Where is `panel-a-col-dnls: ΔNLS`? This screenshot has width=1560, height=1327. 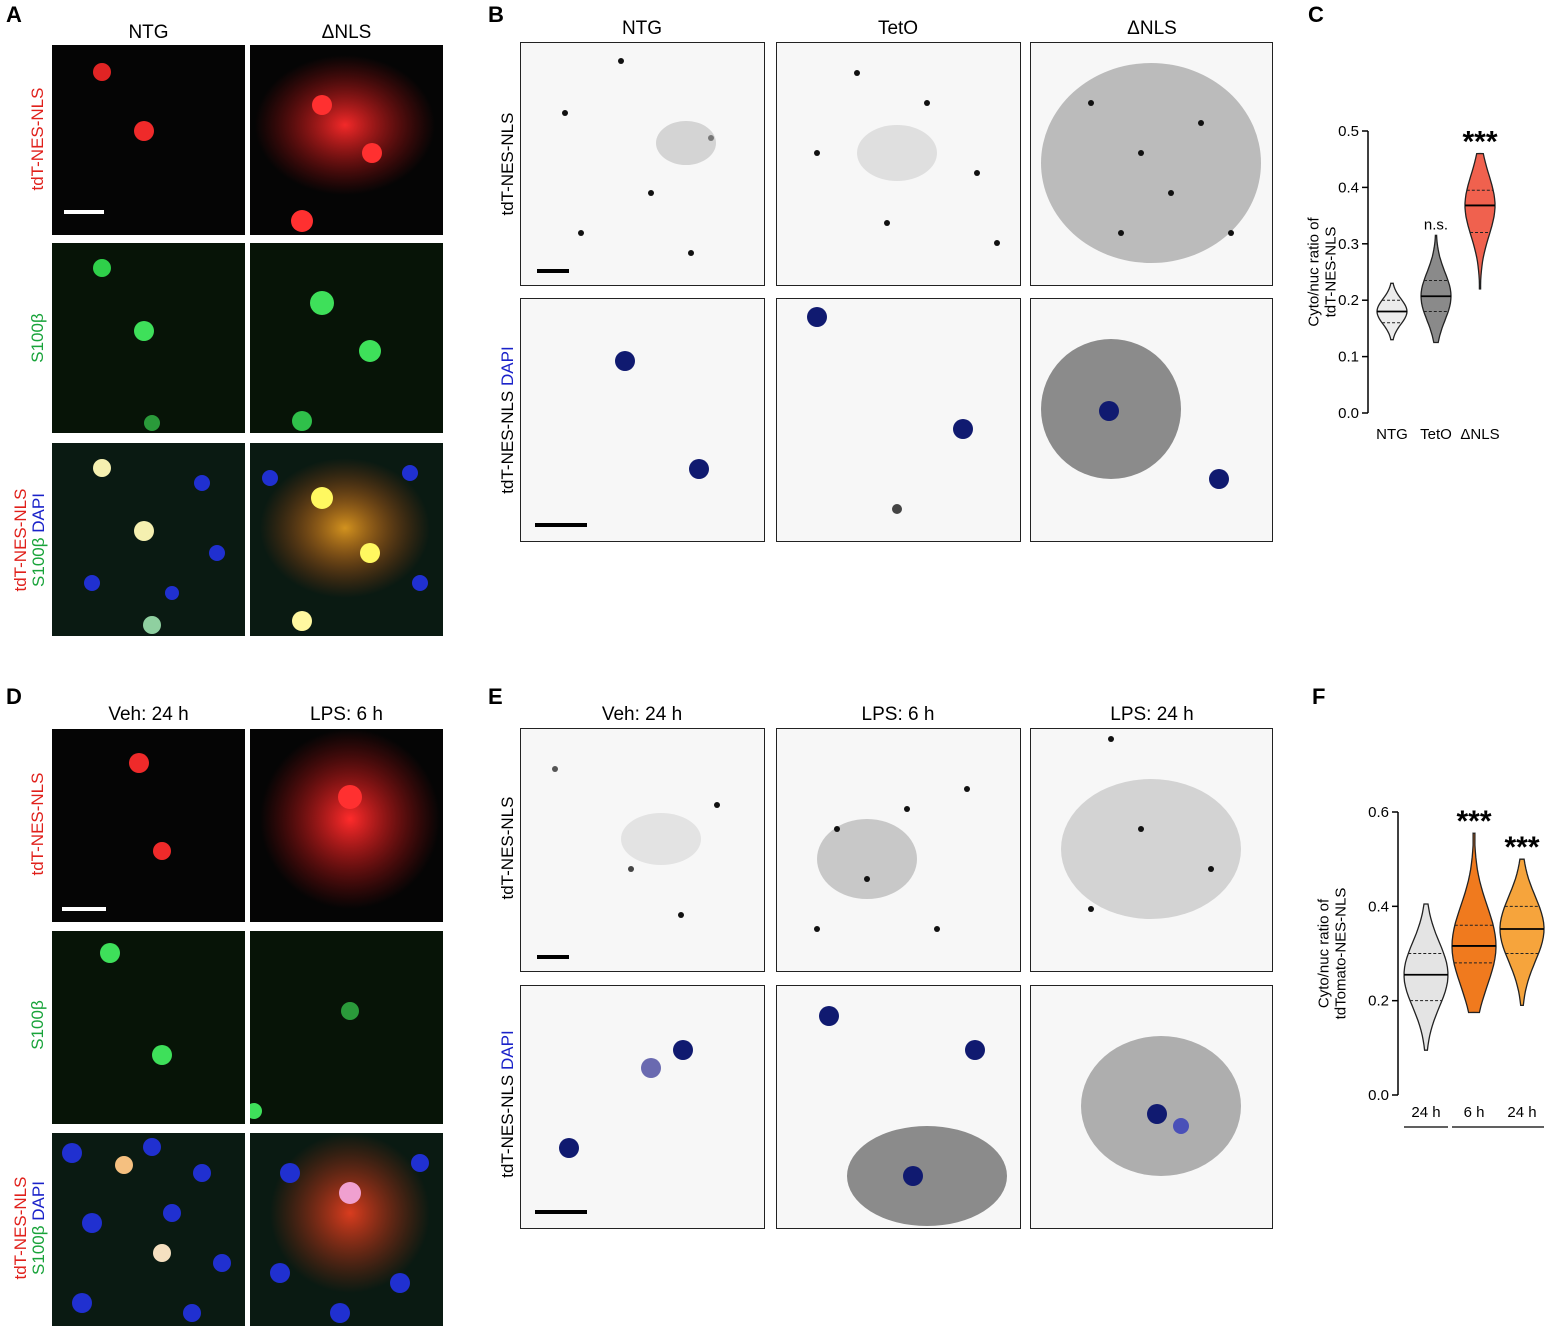
panel-a-col-dnls: ΔNLS is located at coordinates (346, 32).